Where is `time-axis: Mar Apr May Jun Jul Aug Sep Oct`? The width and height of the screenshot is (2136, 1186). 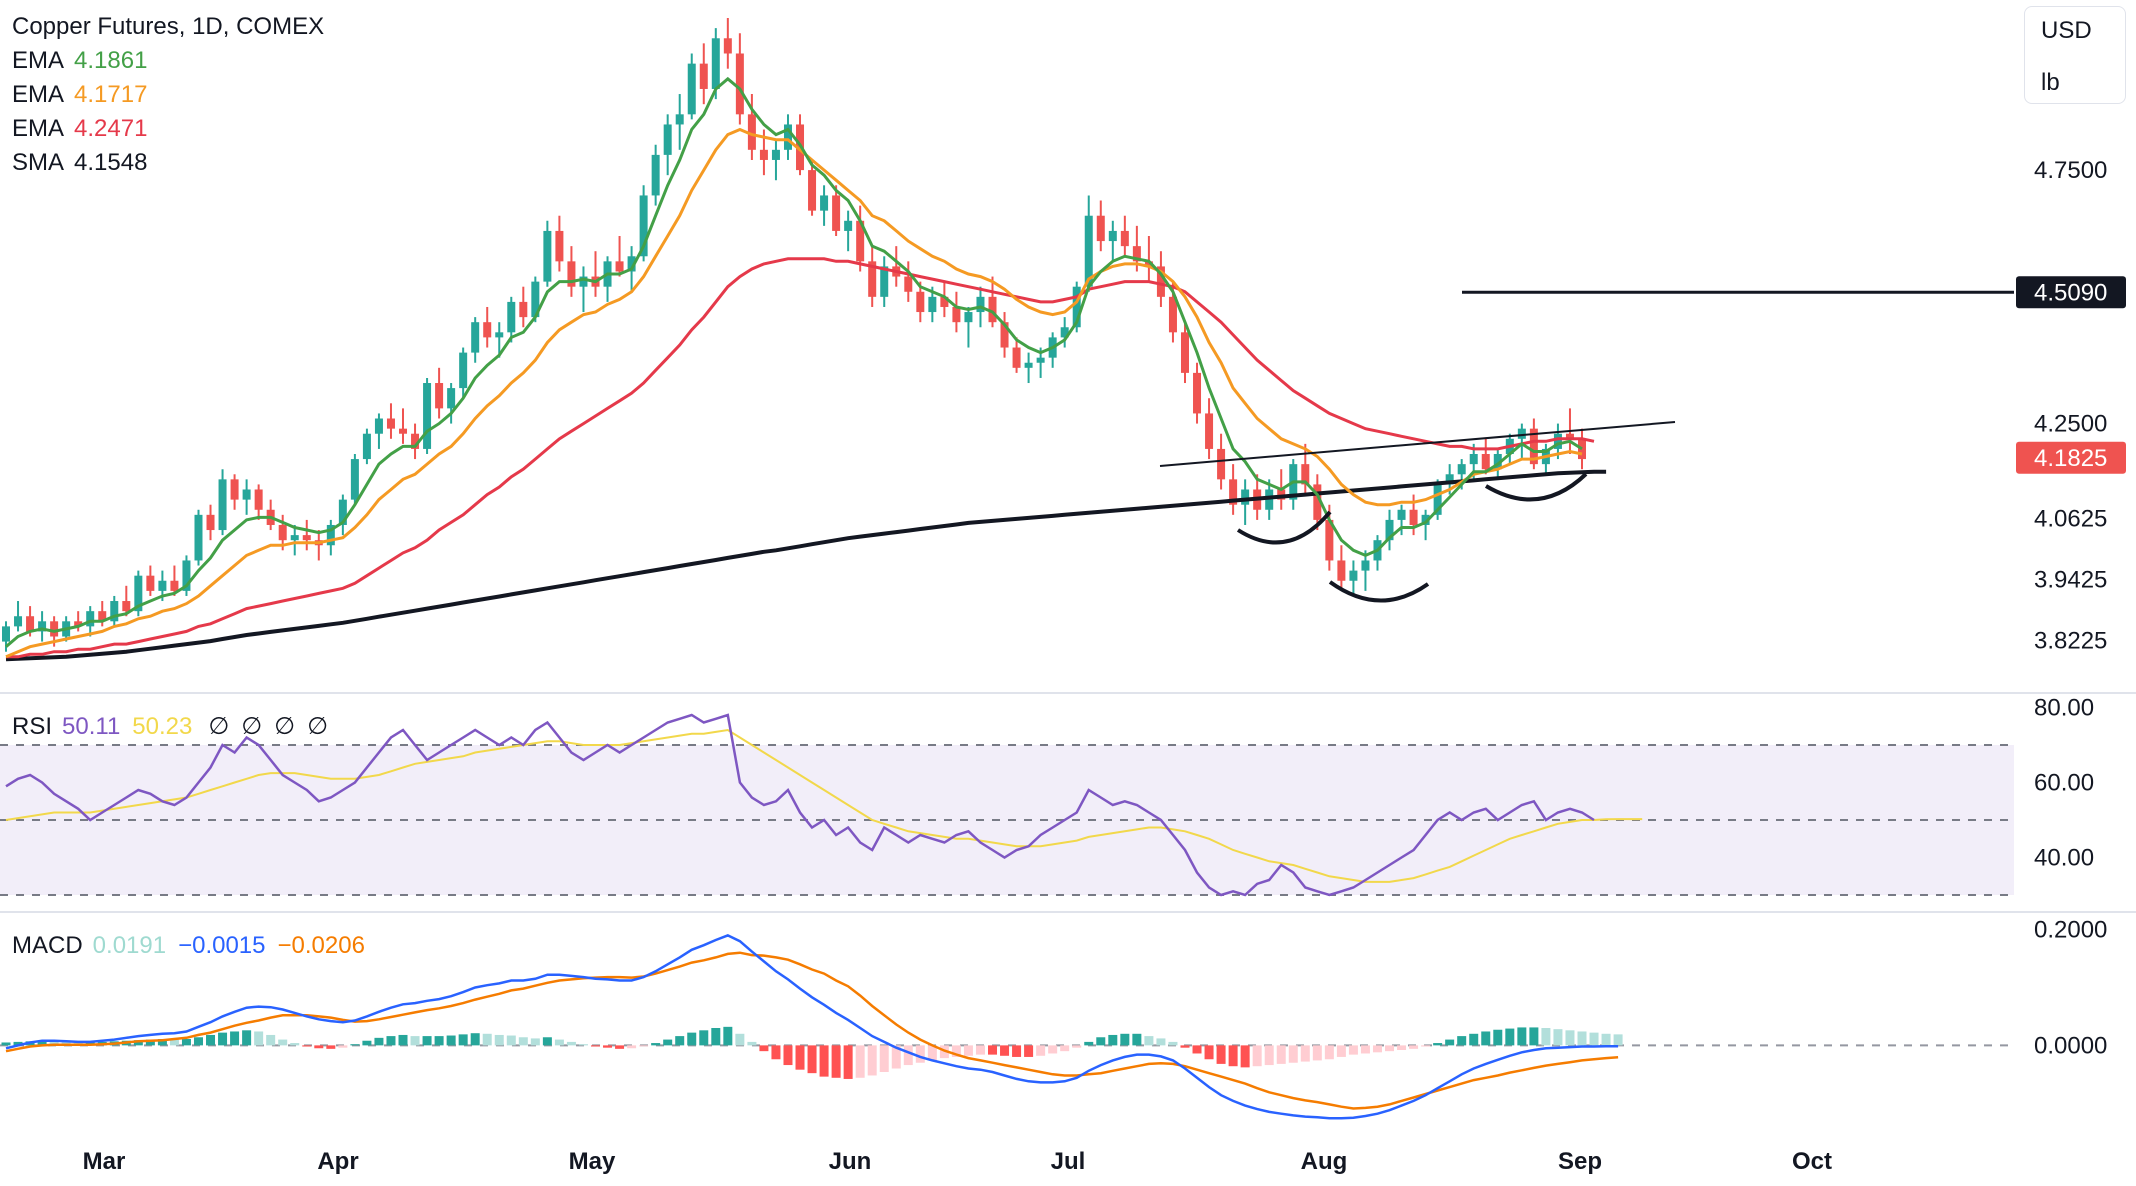
time-axis: Mar Apr May Jun Jul Aug Sep Oct is located at coordinates (957, 1161).